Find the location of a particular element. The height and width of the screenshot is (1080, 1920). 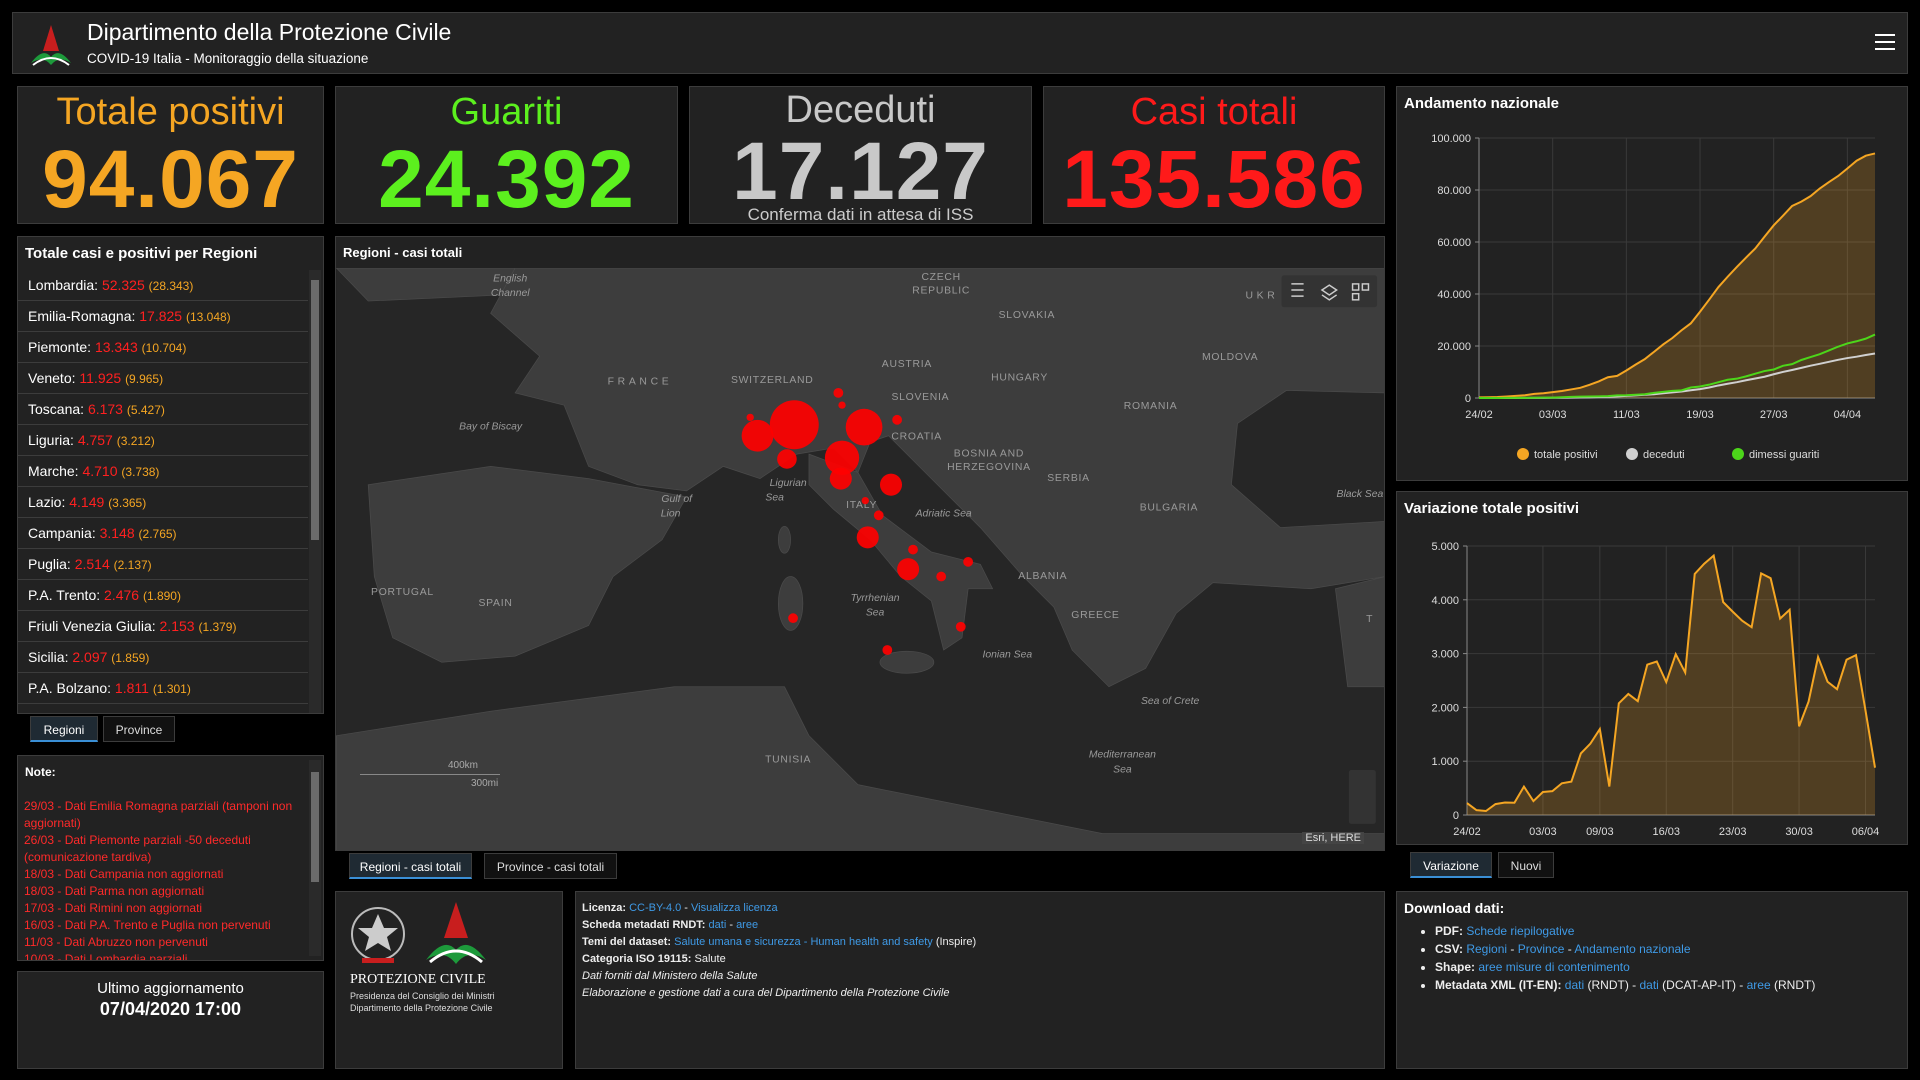

link: CC-BY-4.0 is located at coordinates (655, 908).